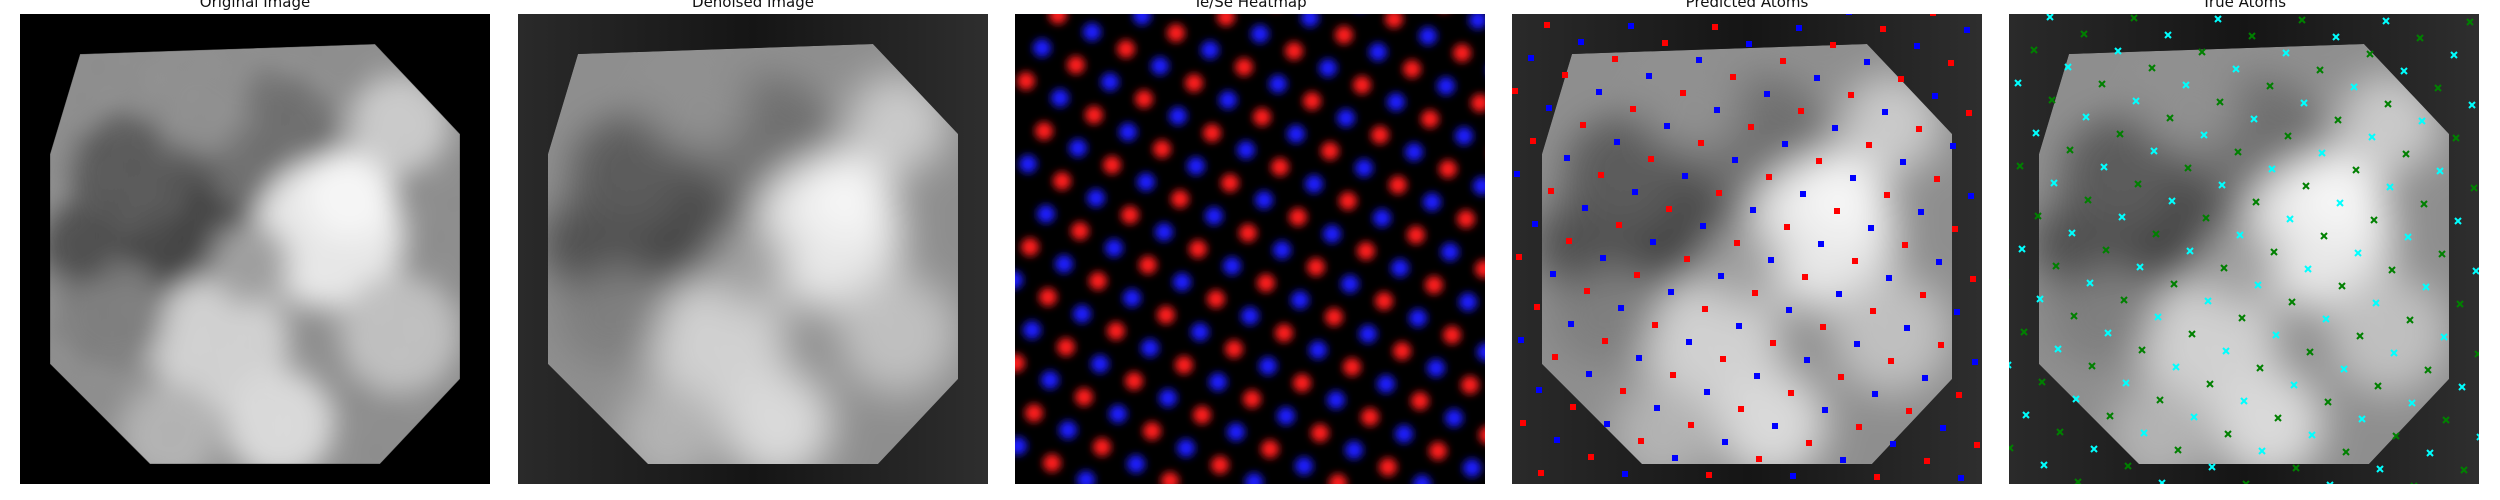 This screenshot has height=500, width=2500. I want to click on panel-title: Original Image, so click(255, 5).